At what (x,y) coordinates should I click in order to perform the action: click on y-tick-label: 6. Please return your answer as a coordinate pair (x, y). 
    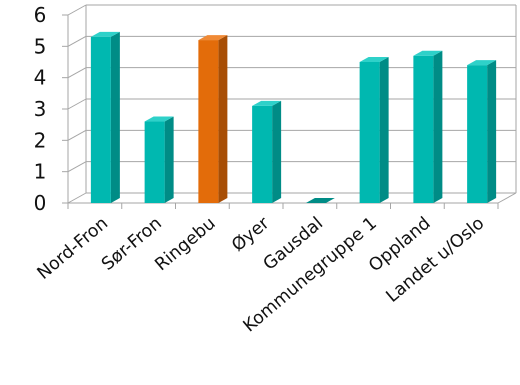
    Looking at the image, I should click on (40, 15).